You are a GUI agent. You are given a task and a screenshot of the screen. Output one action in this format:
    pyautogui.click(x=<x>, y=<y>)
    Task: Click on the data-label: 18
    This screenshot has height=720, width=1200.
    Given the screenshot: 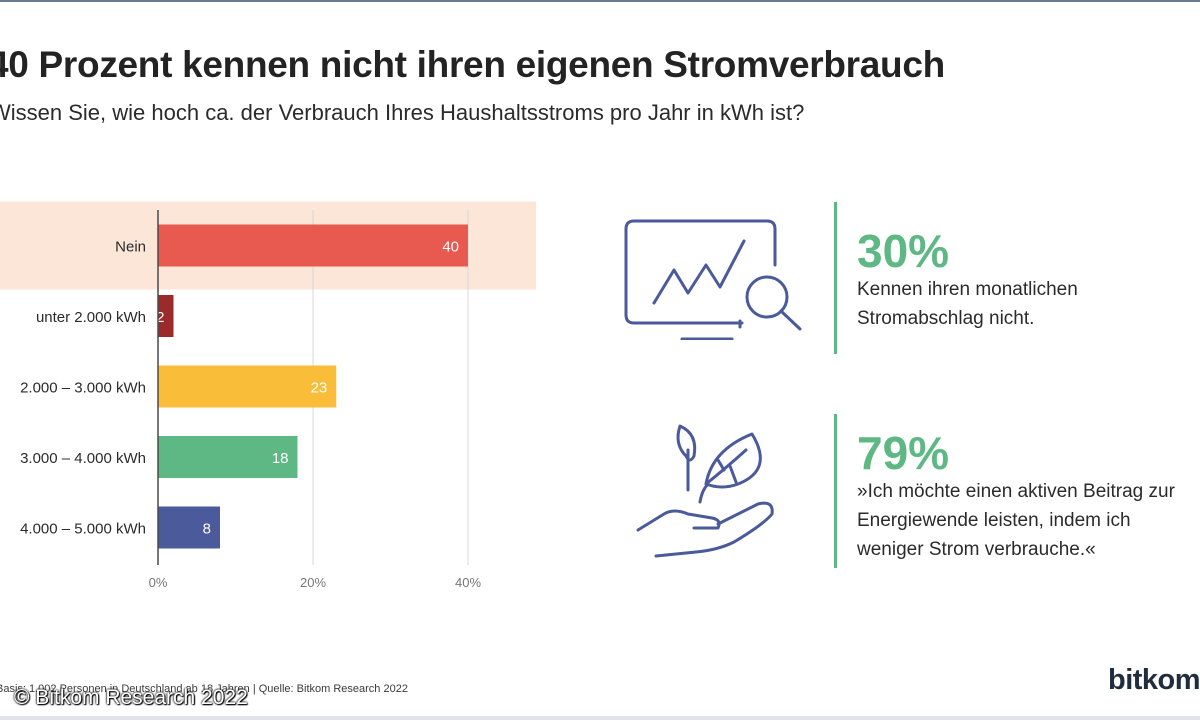 What is the action you would take?
    pyautogui.click(x=280, y=458)
    